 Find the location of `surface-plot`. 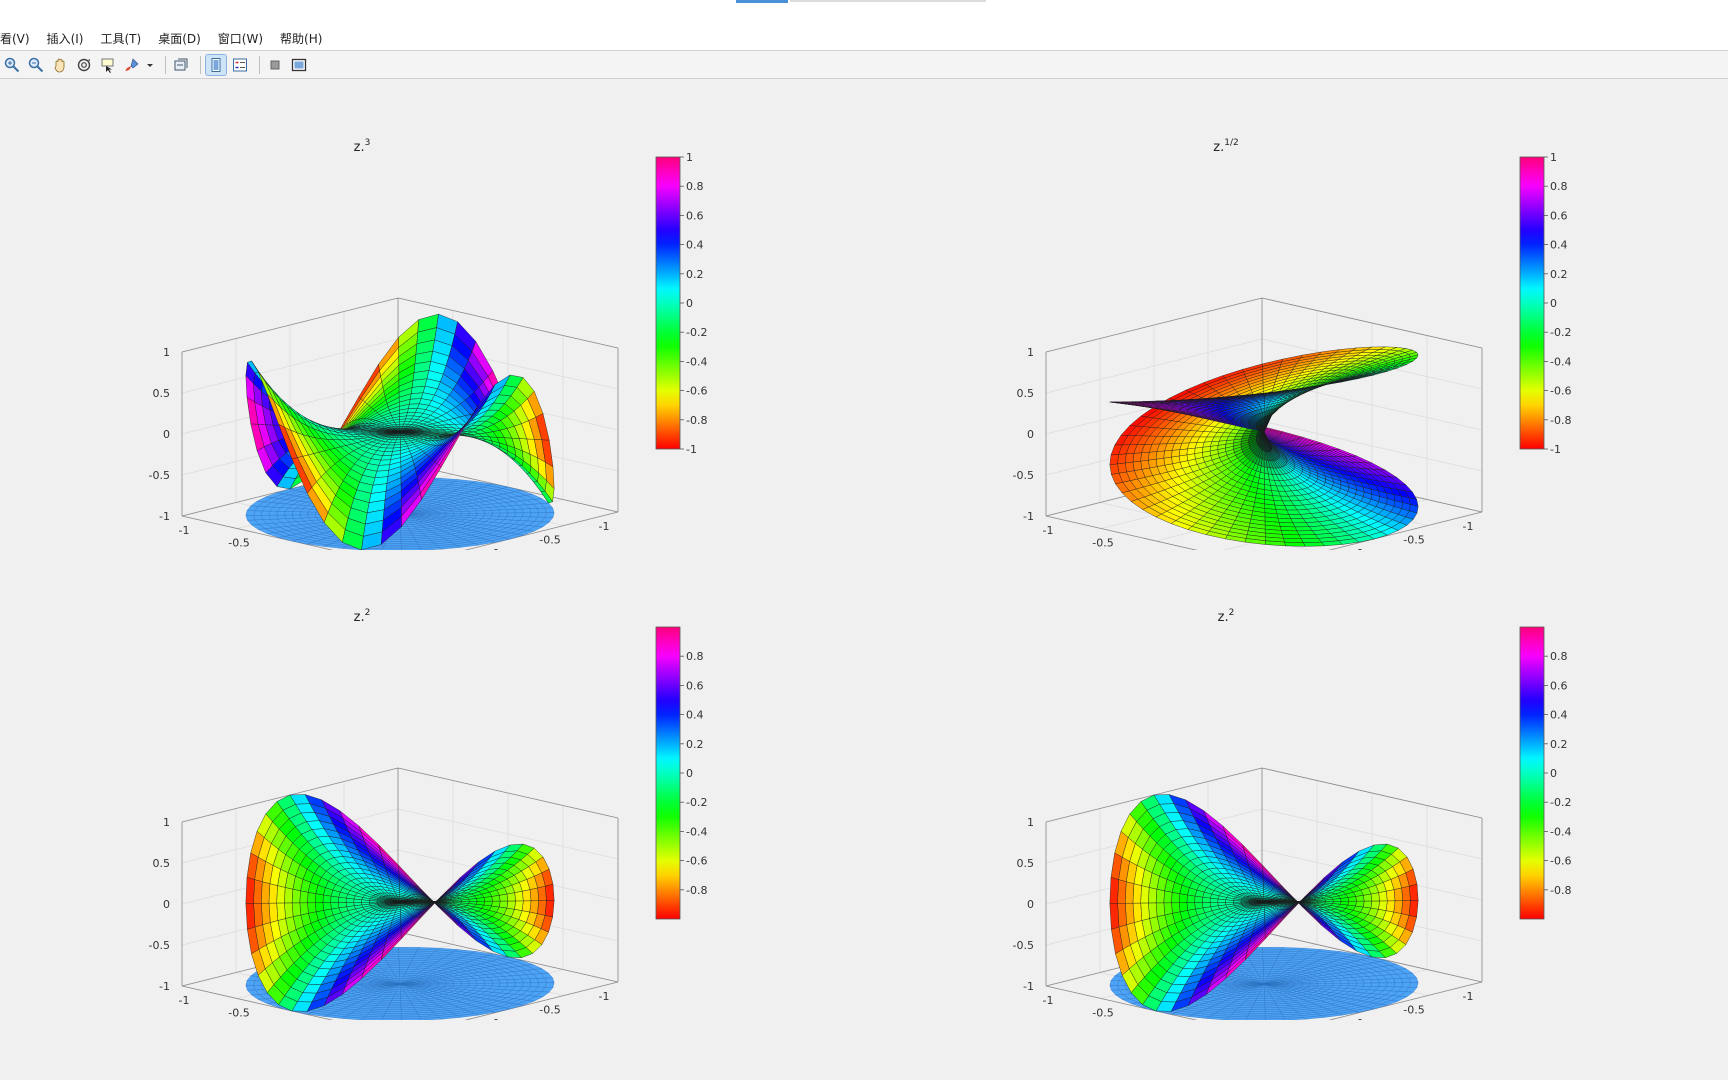

surface-plot is located at coordinates (400, 431).